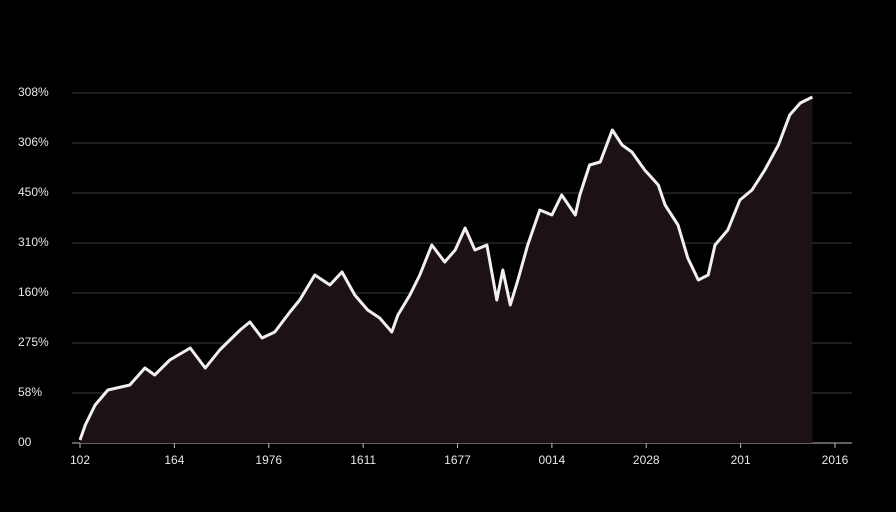 The height and width of the screenshot is (512, 896). I want to click on x-tick-label: 164, so click(174, 460).